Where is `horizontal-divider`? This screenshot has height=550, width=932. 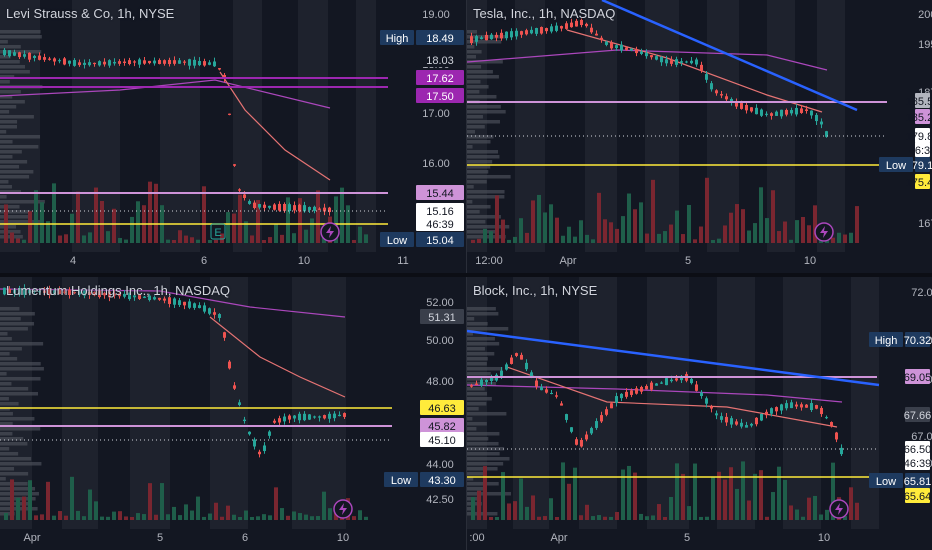
horizontal-divider is located at coordinates (466, 275).